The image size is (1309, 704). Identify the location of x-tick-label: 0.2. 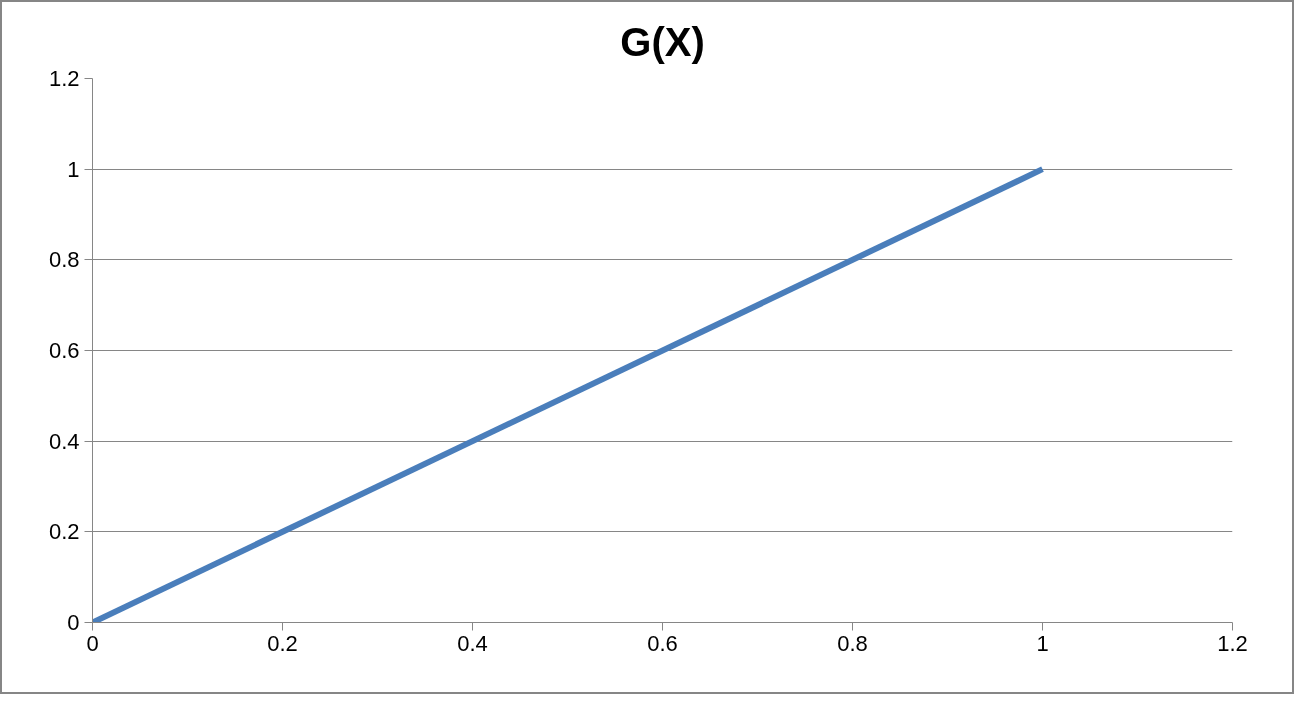
(282, 643).